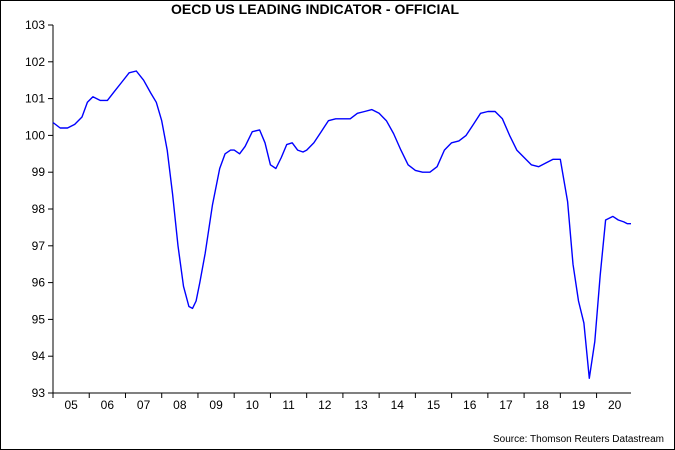  What do you see at coordinates (39, 393) in the screenshot?
I see `y-tick-label: 93` at bounding box center [39, 393].